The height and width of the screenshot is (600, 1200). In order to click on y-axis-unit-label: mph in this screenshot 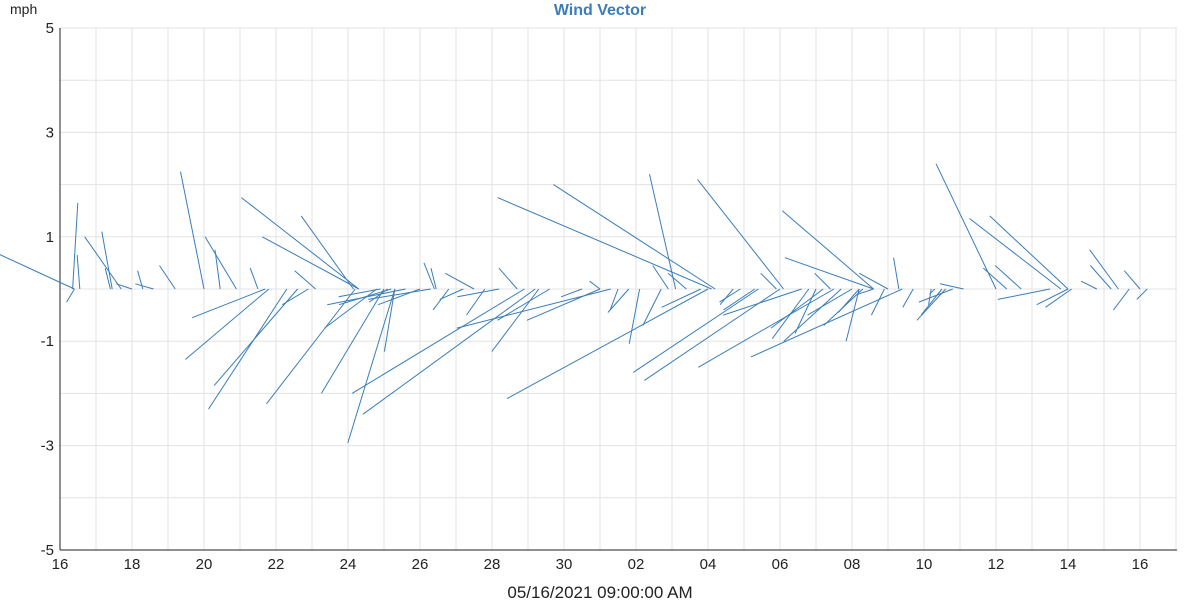, I will do `click(23, 9)`.